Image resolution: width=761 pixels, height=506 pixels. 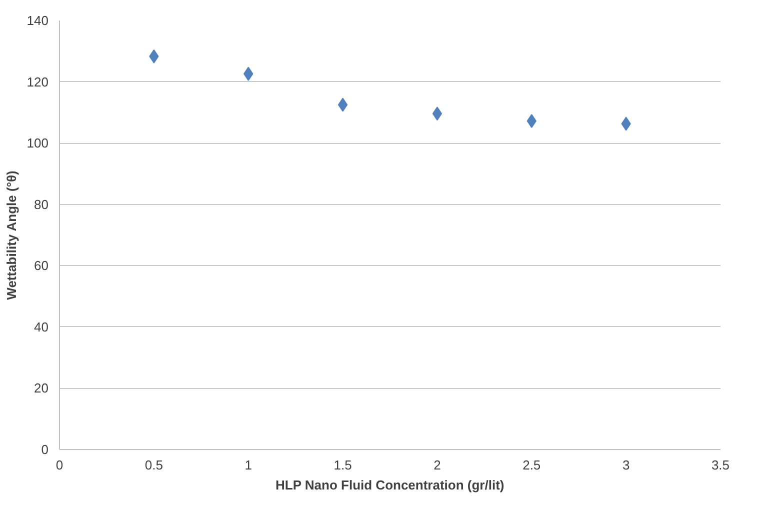 I want to click on x-tick-label: 2.5, so click(x=531, y=465).